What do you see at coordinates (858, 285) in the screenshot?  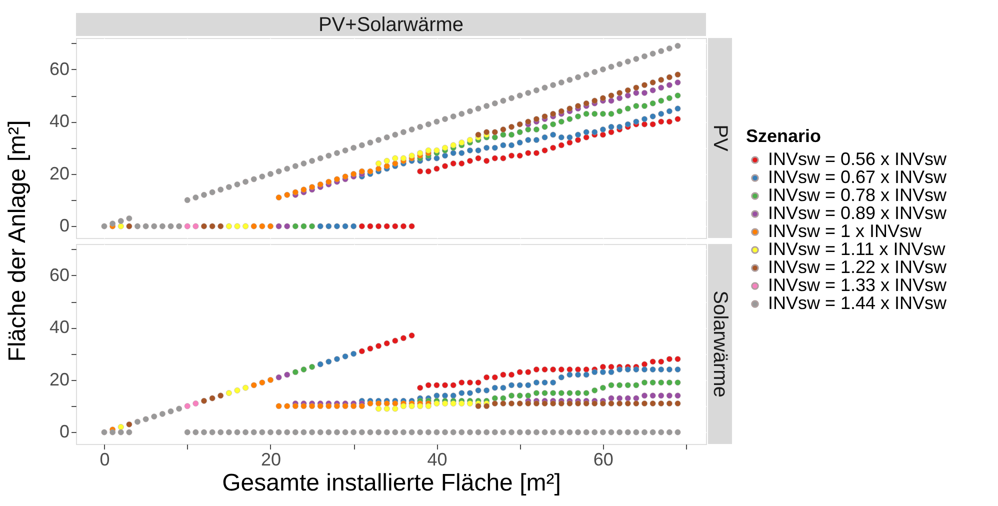 I see `legend-label: INVsw = 1.33 x INVsw` at bounding box center [858, 285].